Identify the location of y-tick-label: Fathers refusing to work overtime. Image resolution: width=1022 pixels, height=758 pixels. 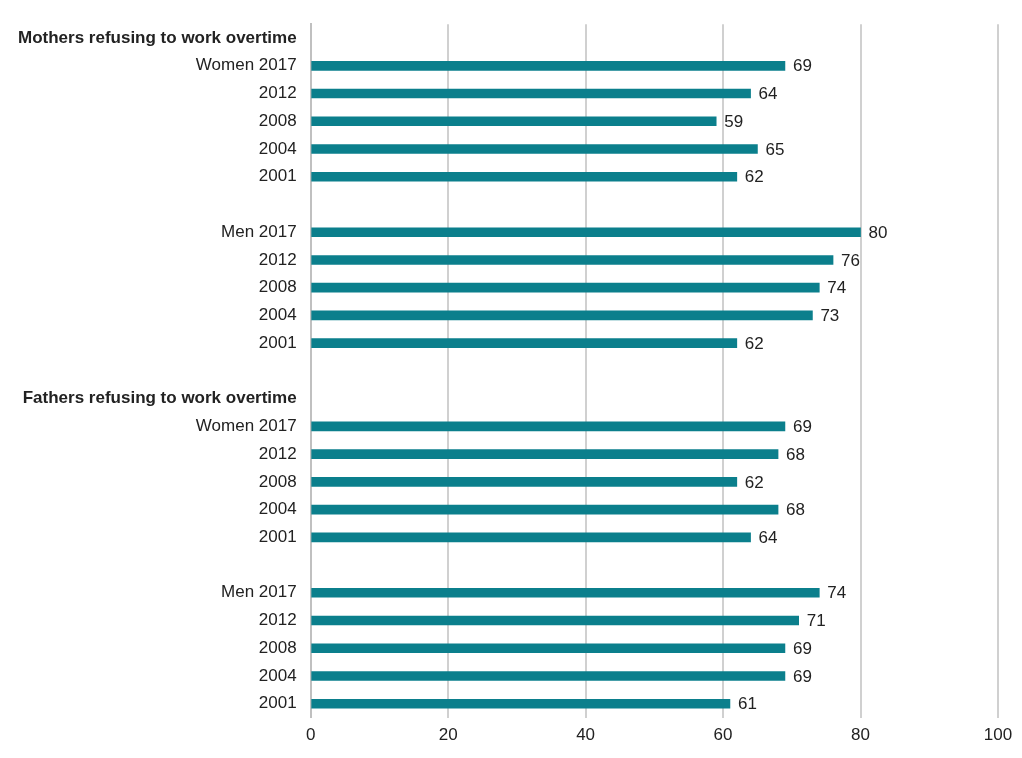
(159, 398).